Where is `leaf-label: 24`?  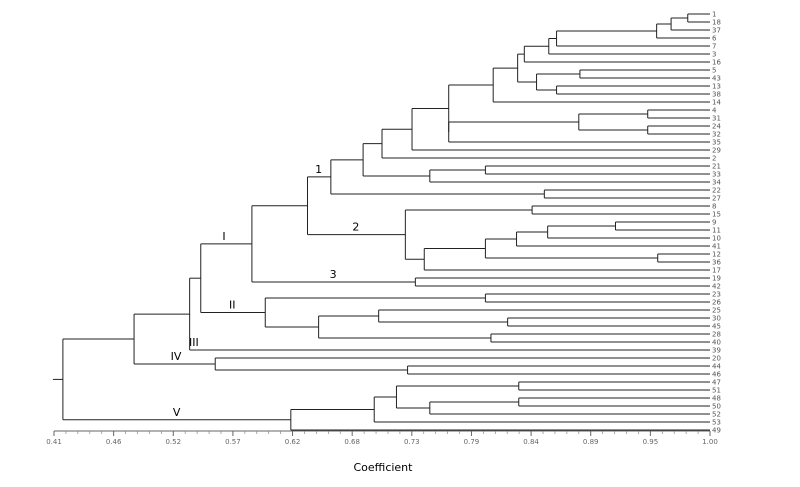 leaf-label: 24 is located at coordinates (716, 127).